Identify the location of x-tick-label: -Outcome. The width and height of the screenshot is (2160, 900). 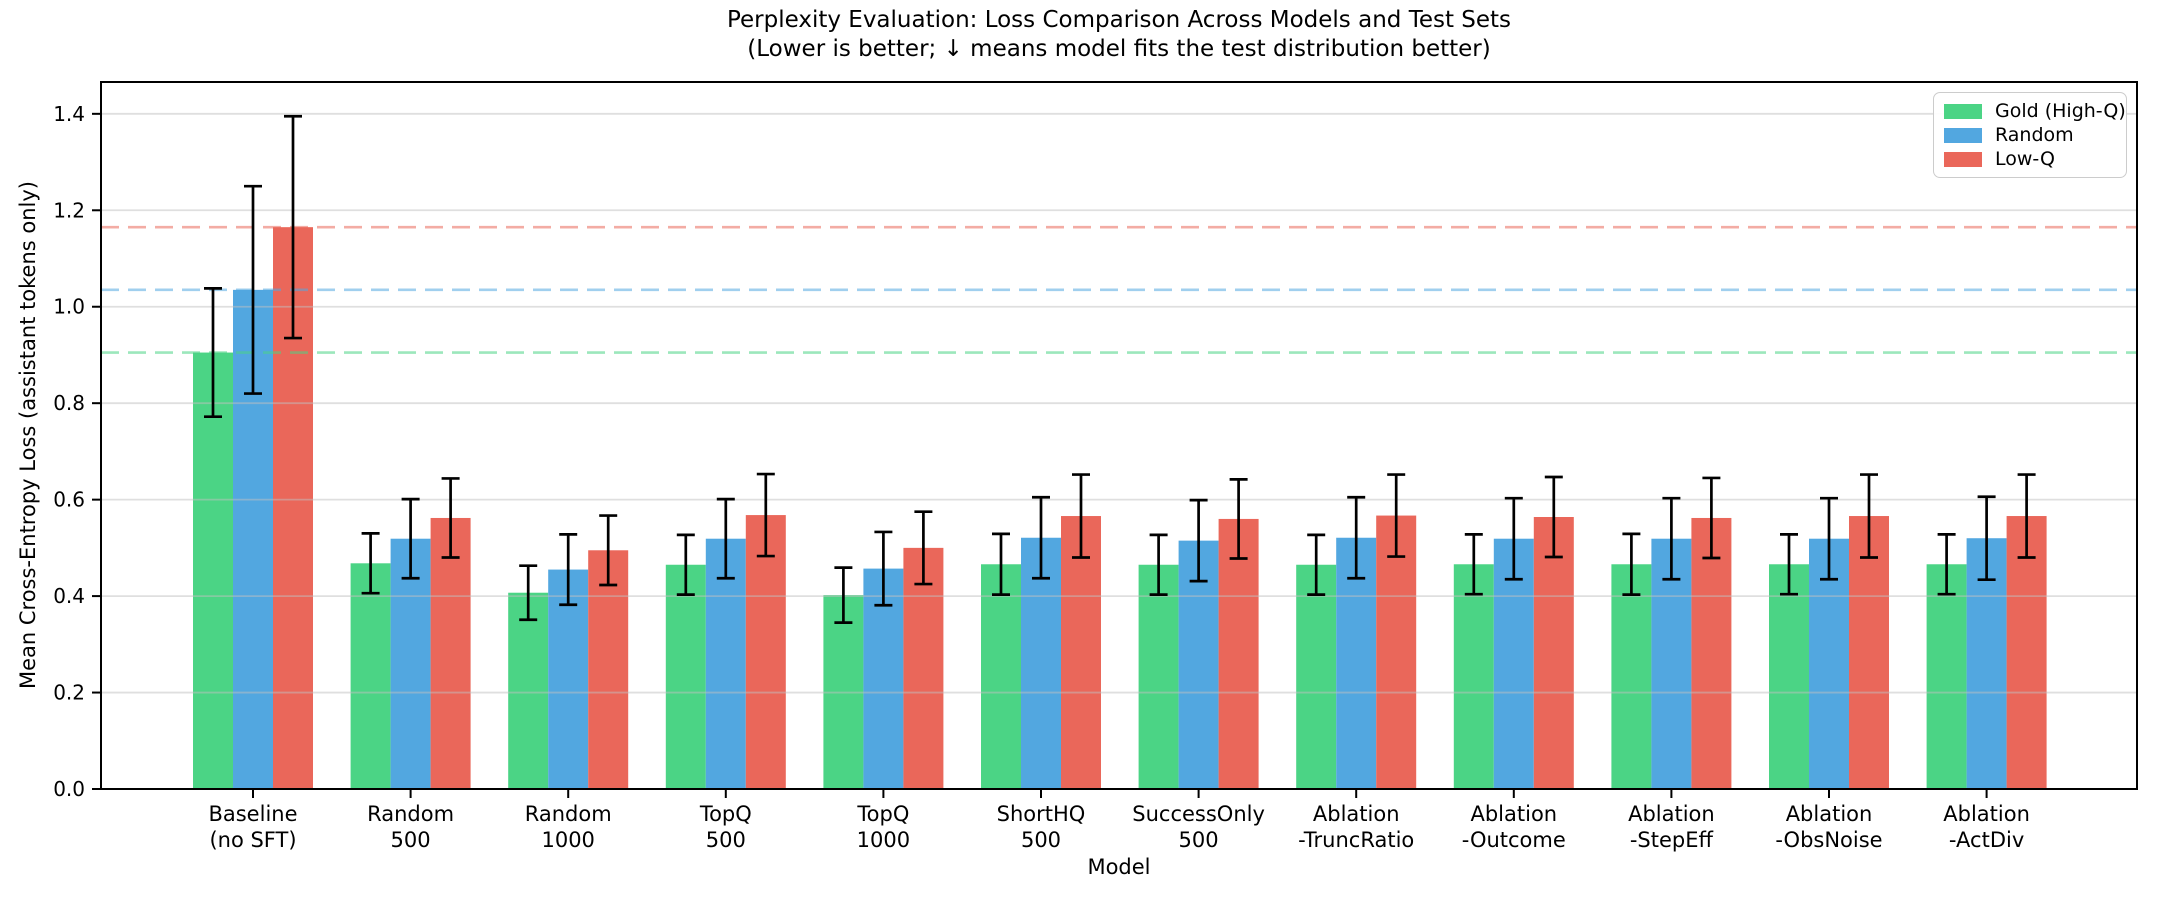
(1514, 840).